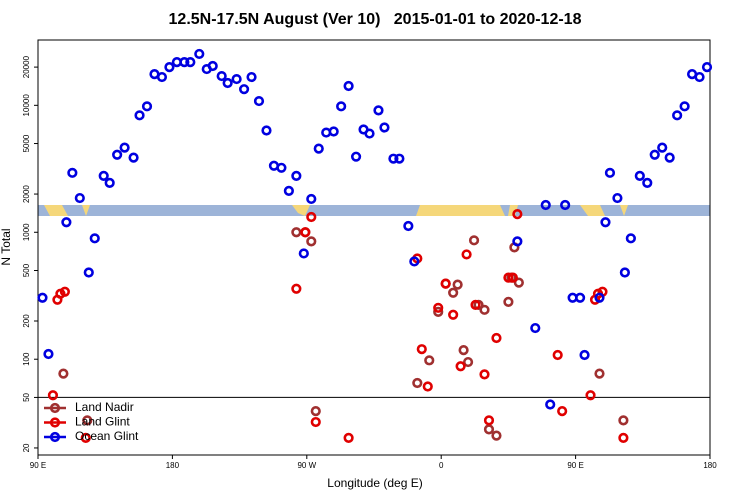 This screenshot has width=750, height=500. I want to click on y-tick-label: 2000, so click(26, 194).